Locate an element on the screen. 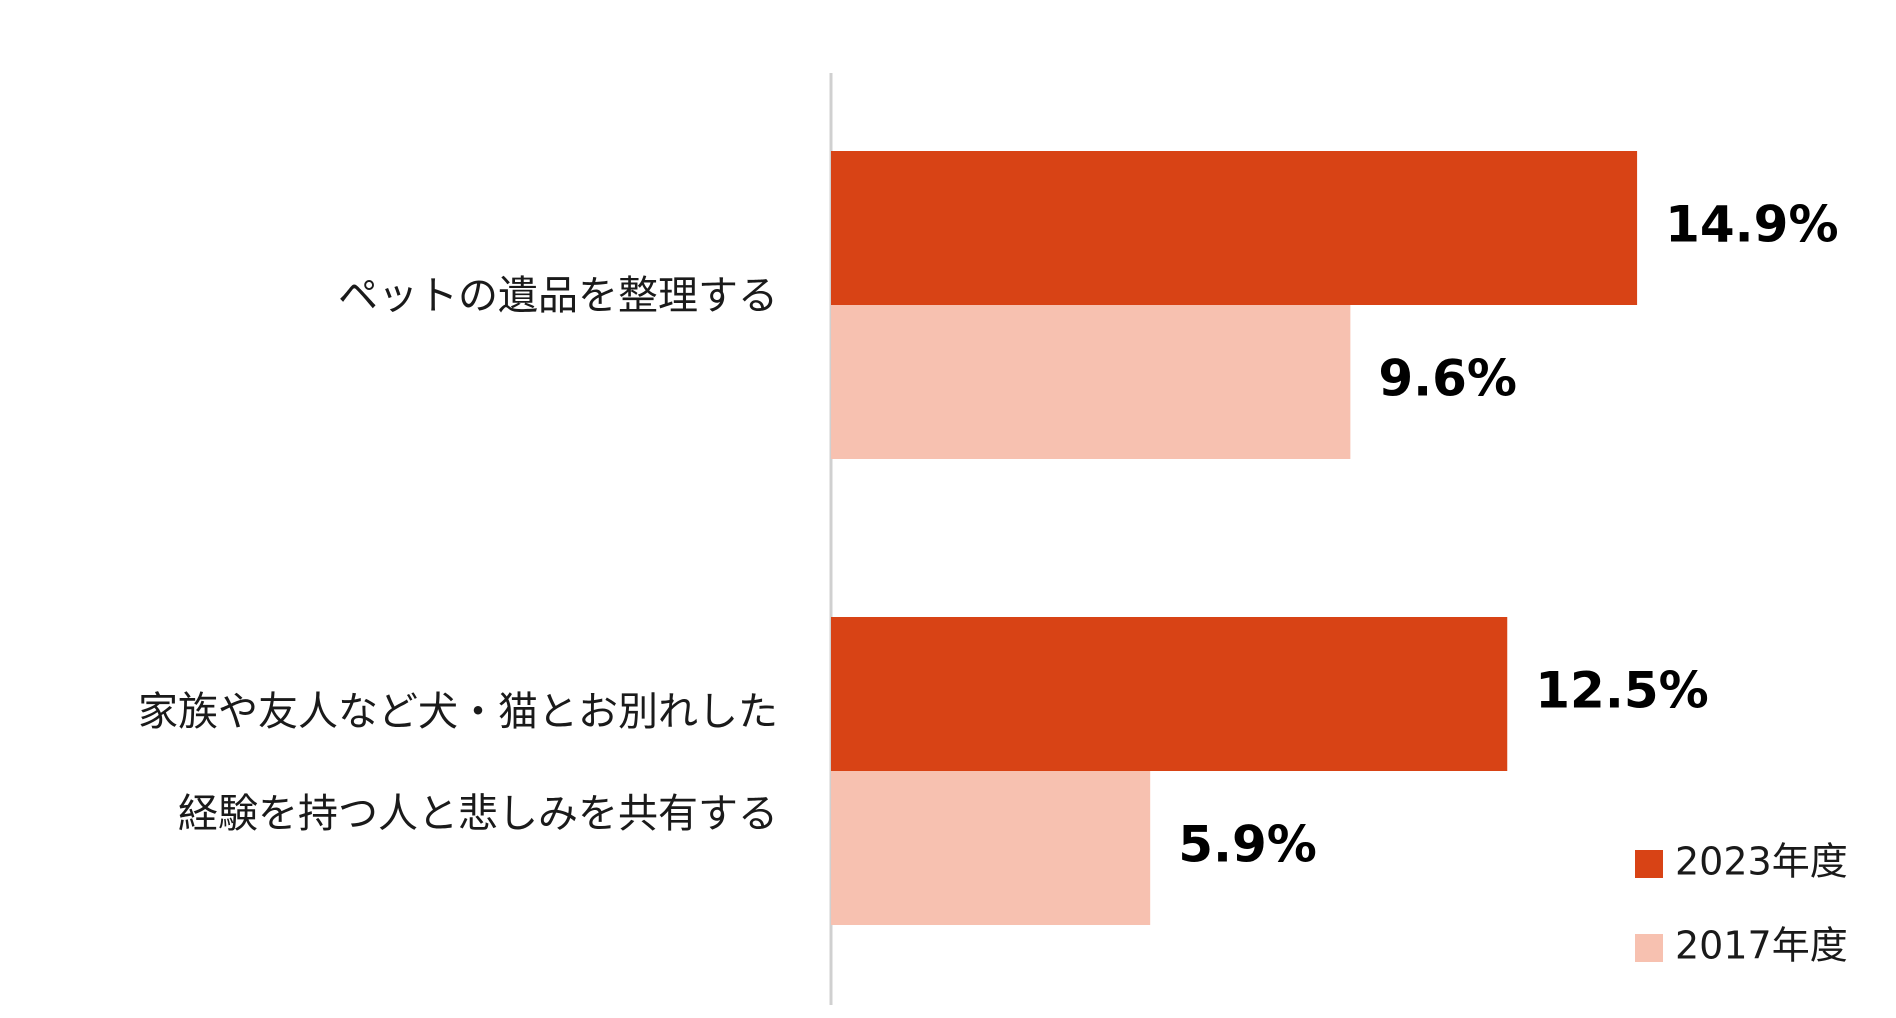 The width and height of the screenshot is (1896, 1018). data-label: 12.5% is located at coordinates (1621, 691).